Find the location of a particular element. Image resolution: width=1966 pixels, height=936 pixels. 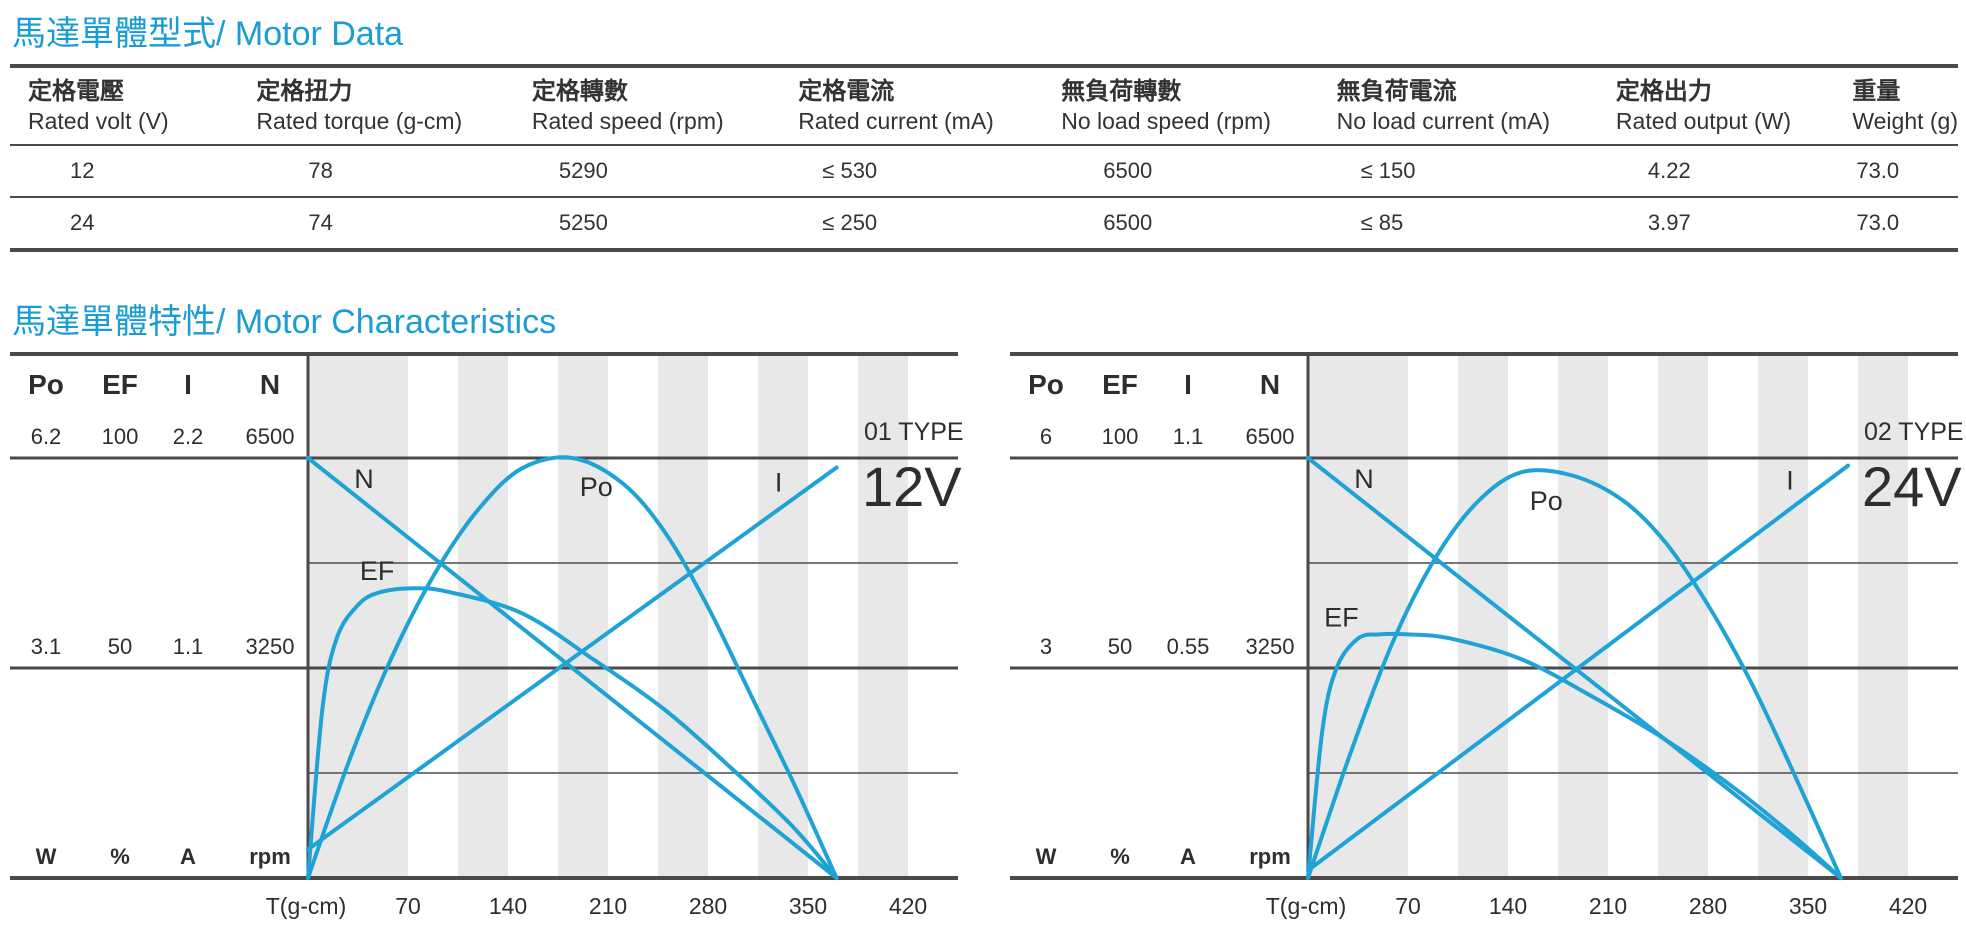

column-header: 定格轉數 Rated speed (rpm) is located at coordinates (627, 106).